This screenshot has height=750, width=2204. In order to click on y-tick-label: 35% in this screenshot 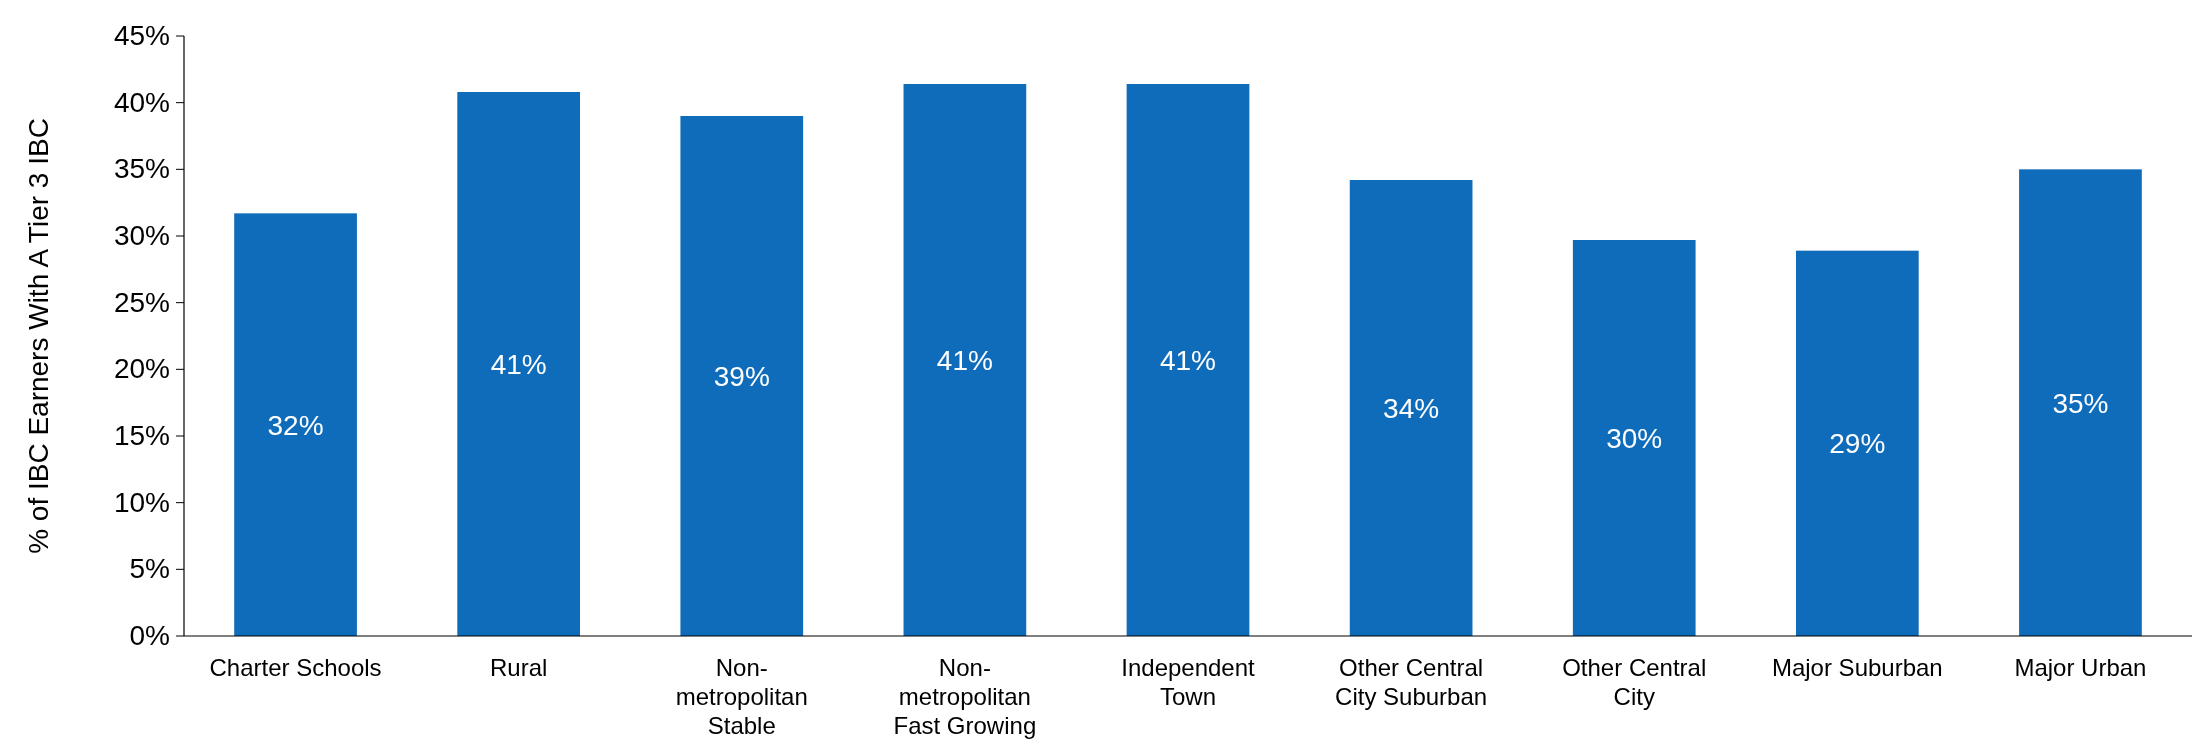, I will do `click(141, 169)`.